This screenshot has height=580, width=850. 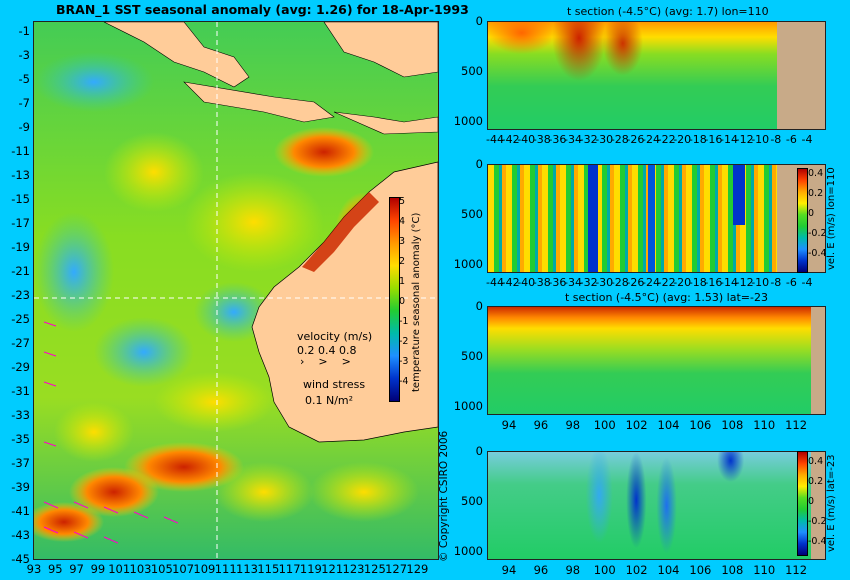 I want to click on colorbar-tick: -2, so click(x=404, y=341).